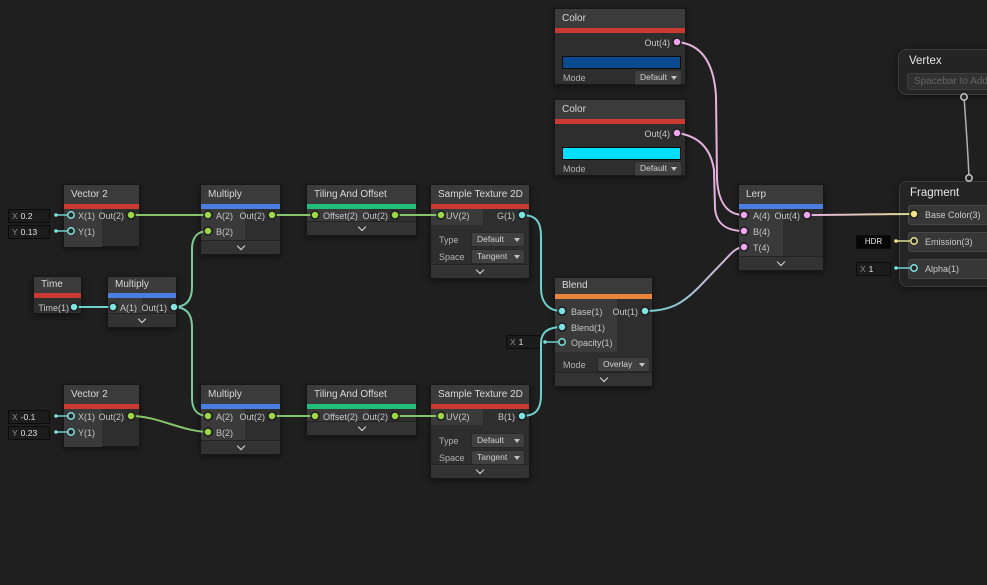 The height and width of the screenshot is (585, 987). What do you see at coordinates (896, 241) in the screenshot?
I see `dot-emission-hdr-field` at bounding box center [896, 241].